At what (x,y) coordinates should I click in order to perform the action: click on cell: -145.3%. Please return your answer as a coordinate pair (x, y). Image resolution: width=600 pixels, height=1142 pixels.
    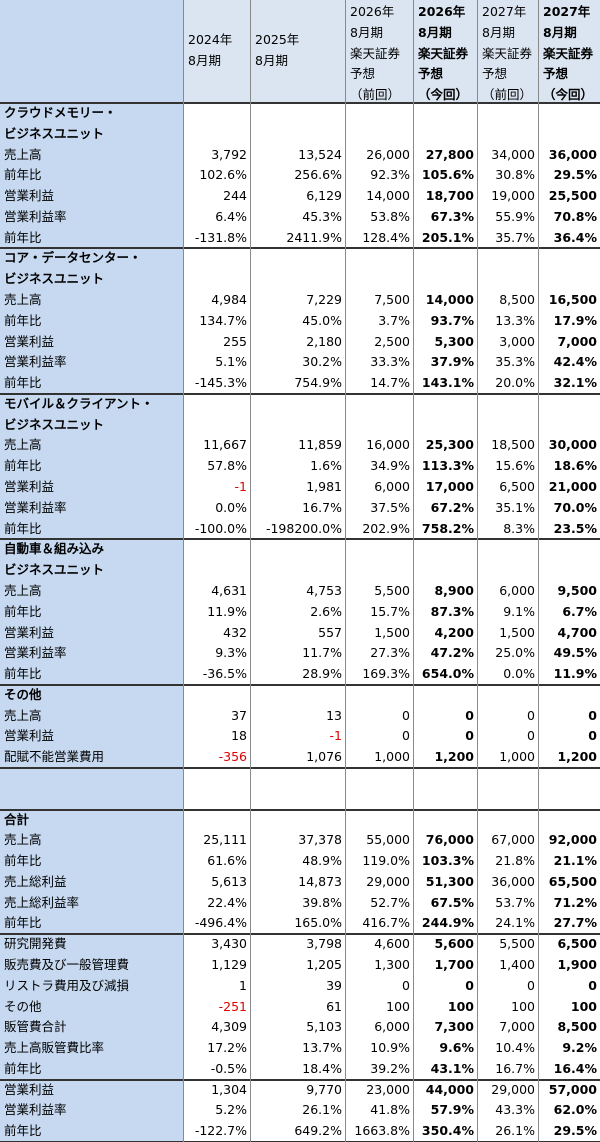
    Looking at the image, I should click on (220, 383).